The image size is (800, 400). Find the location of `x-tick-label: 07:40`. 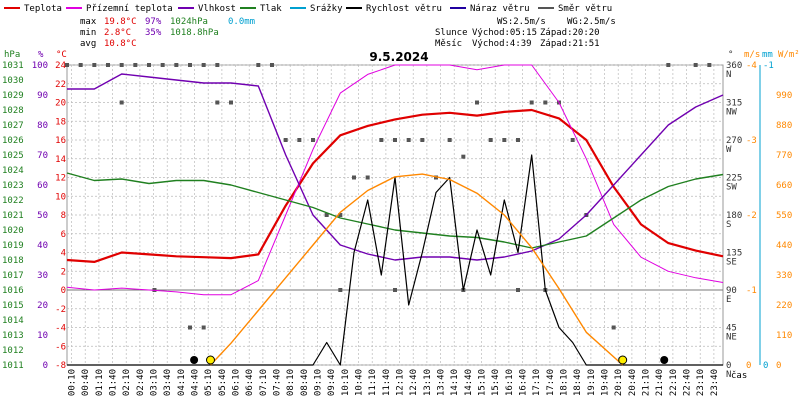

x-tick-label: 07:40 is located at coordinates (278, 382).